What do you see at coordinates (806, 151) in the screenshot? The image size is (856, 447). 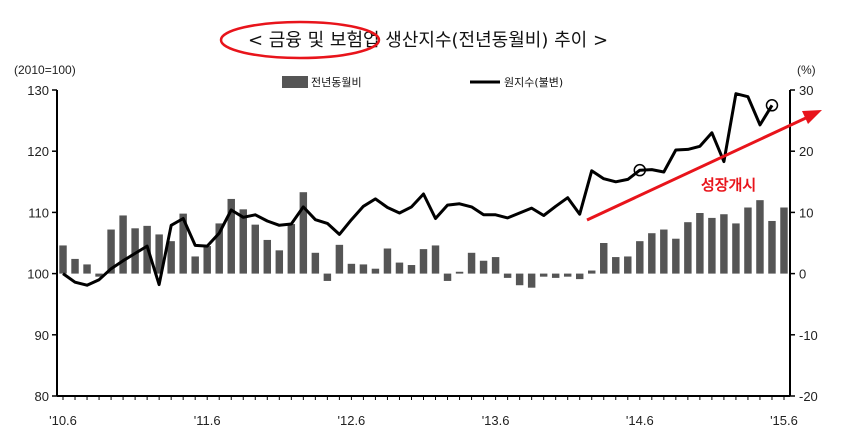 I see `right-tick-label: 20` at bounding box center [806, 151].